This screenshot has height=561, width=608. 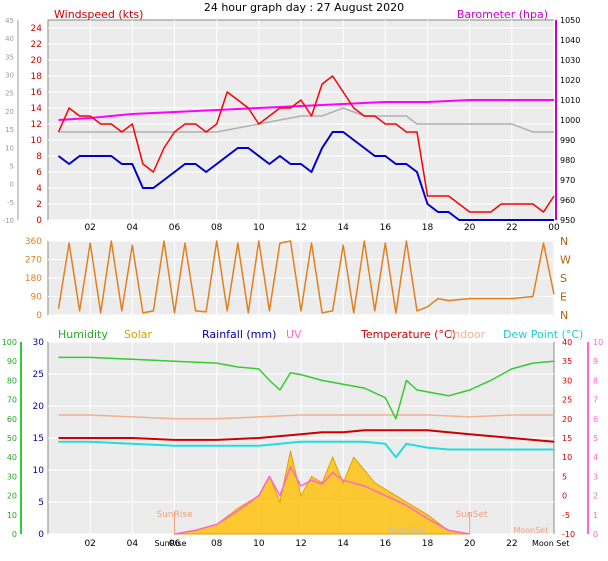 What do you see at coordinates (567, 438) in the screenshot?
I see `temp-tick-label: 15` at bounding box center [567, 438].